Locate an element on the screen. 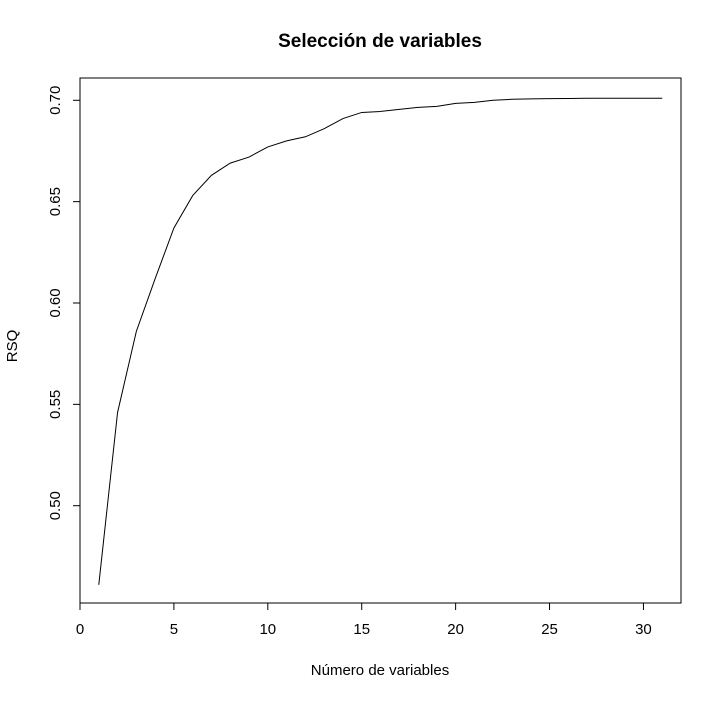 The height and width of the screenshot is (701, 721). x-tick-label: 25 is located at coordinates (549, 629).